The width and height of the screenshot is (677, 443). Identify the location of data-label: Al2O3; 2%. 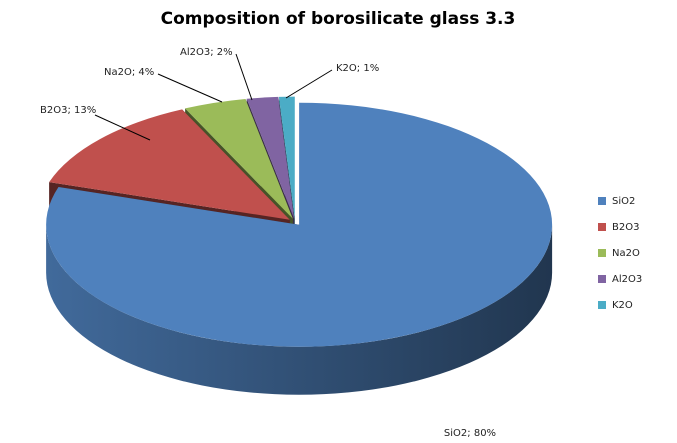
(206, 52).